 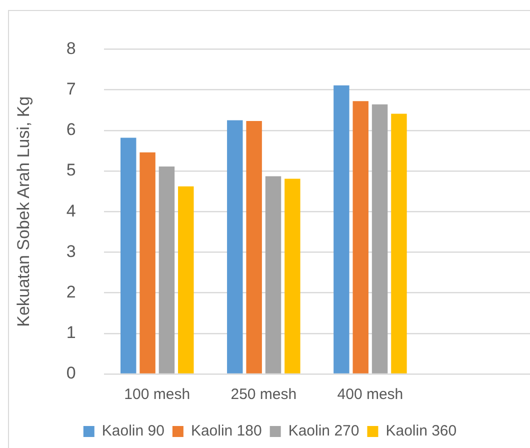 What do you see at coordinates (157, 395) in the screenshot?
I see `x-tick-label: 100 mesh` at bounding box center [157, 395].